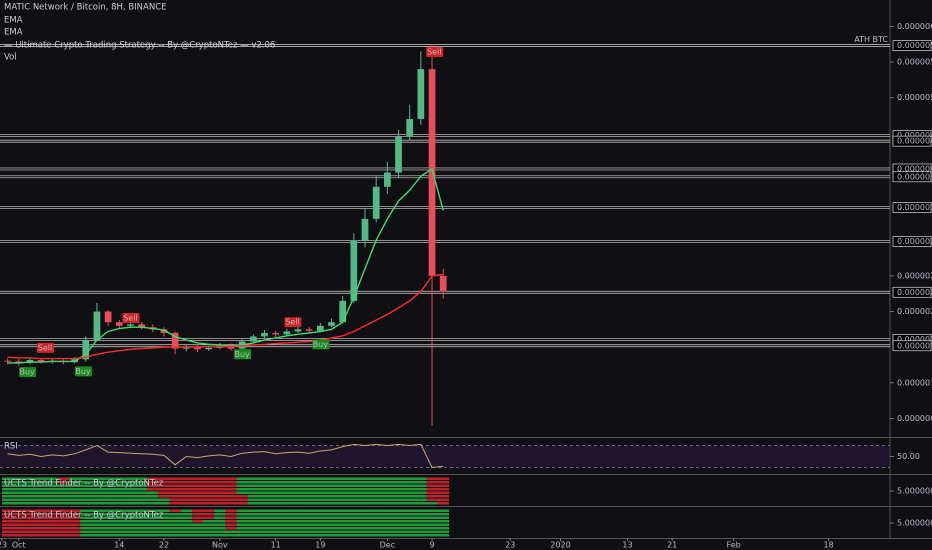 This screenshot has height=550, width=932. What do you see at coordinates (912, 177) in the screenshot?
I see `level-label-box` at bounding box center [912, 177].